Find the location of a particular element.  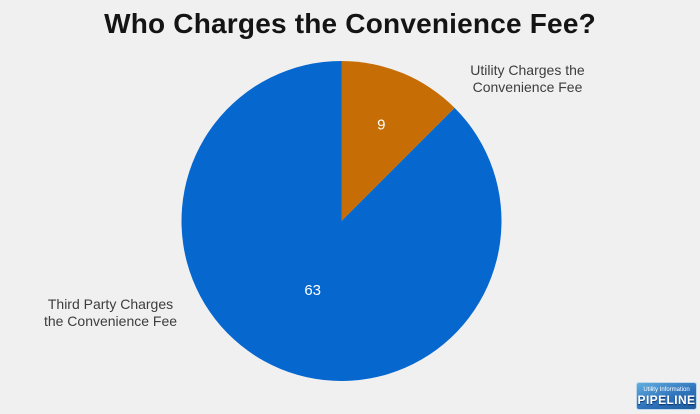

utility-information-pipeline-logo: Utility Information PIPELINE is located at coordinates (666, 396).